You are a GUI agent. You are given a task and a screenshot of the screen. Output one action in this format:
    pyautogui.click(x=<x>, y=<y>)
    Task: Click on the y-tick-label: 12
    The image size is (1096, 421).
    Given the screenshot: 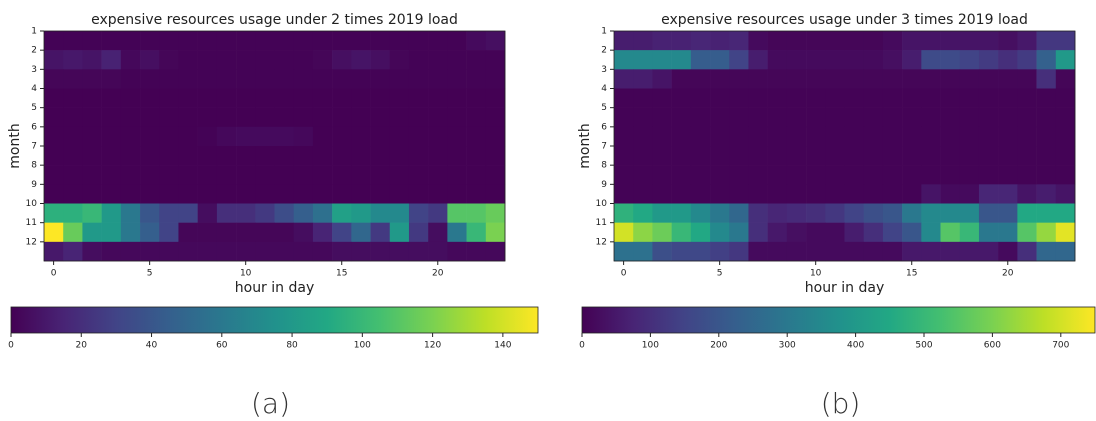 What is the action you would take?
    pyautogui.click(x=31, y=242)
    